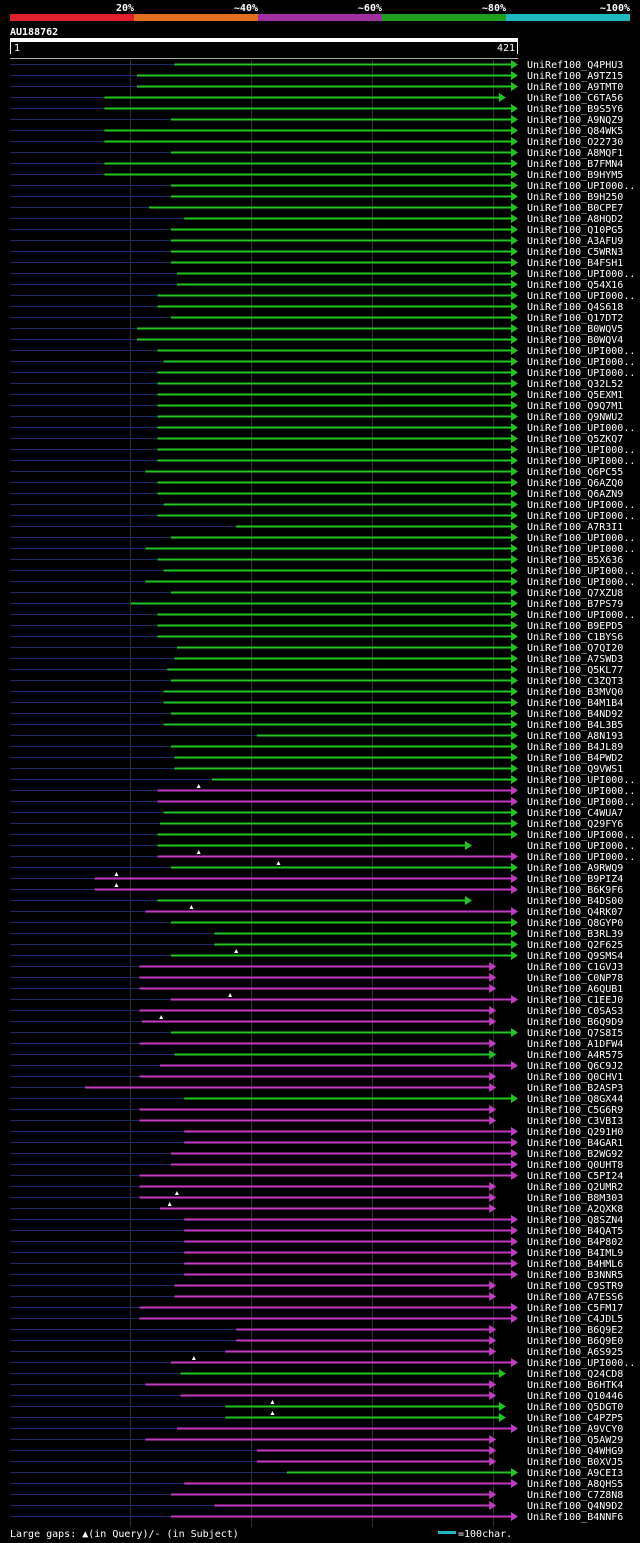 The width and height of the screenshot is (640, 1543). I want to click on hit-label: UniRef100_Q7S8I5, so click(575, 1033).